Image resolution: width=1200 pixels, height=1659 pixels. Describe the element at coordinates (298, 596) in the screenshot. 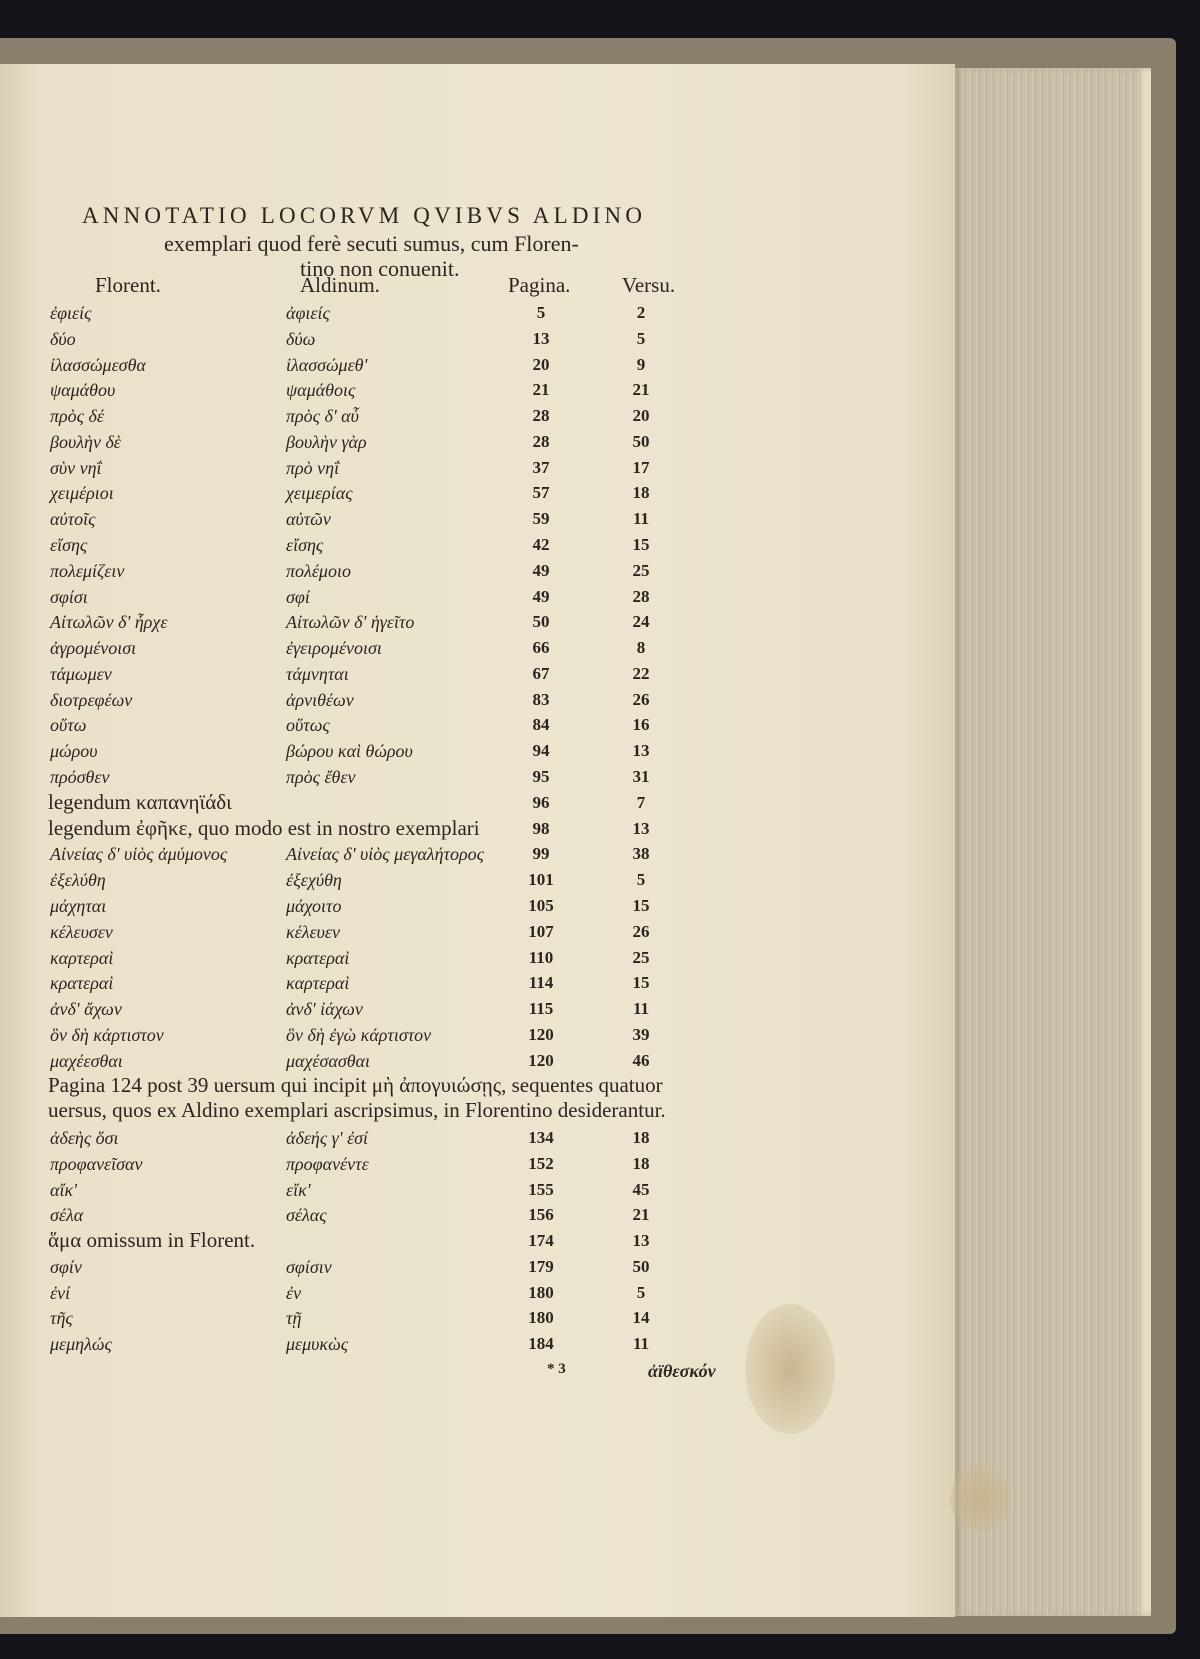

I see `aldinum-reading: σφί` at that location.